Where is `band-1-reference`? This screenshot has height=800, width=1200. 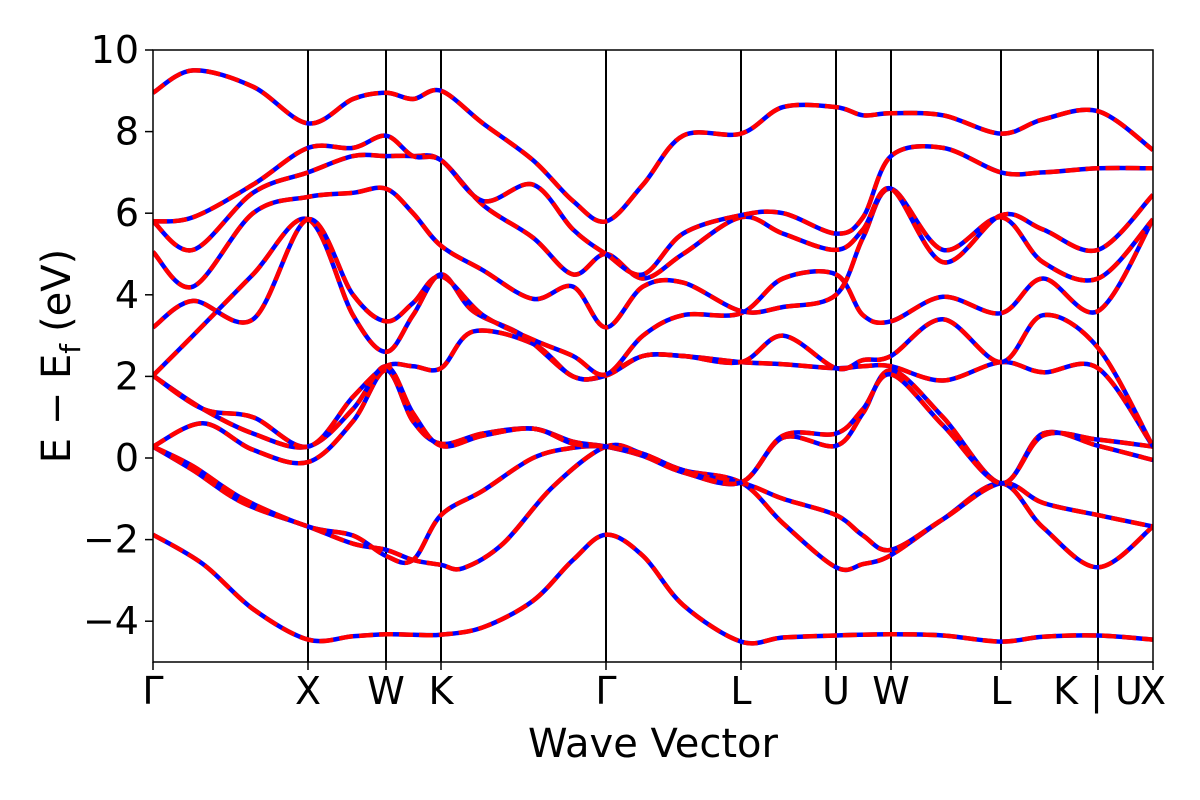
band-1-reference is located at coordinates (653, 589).